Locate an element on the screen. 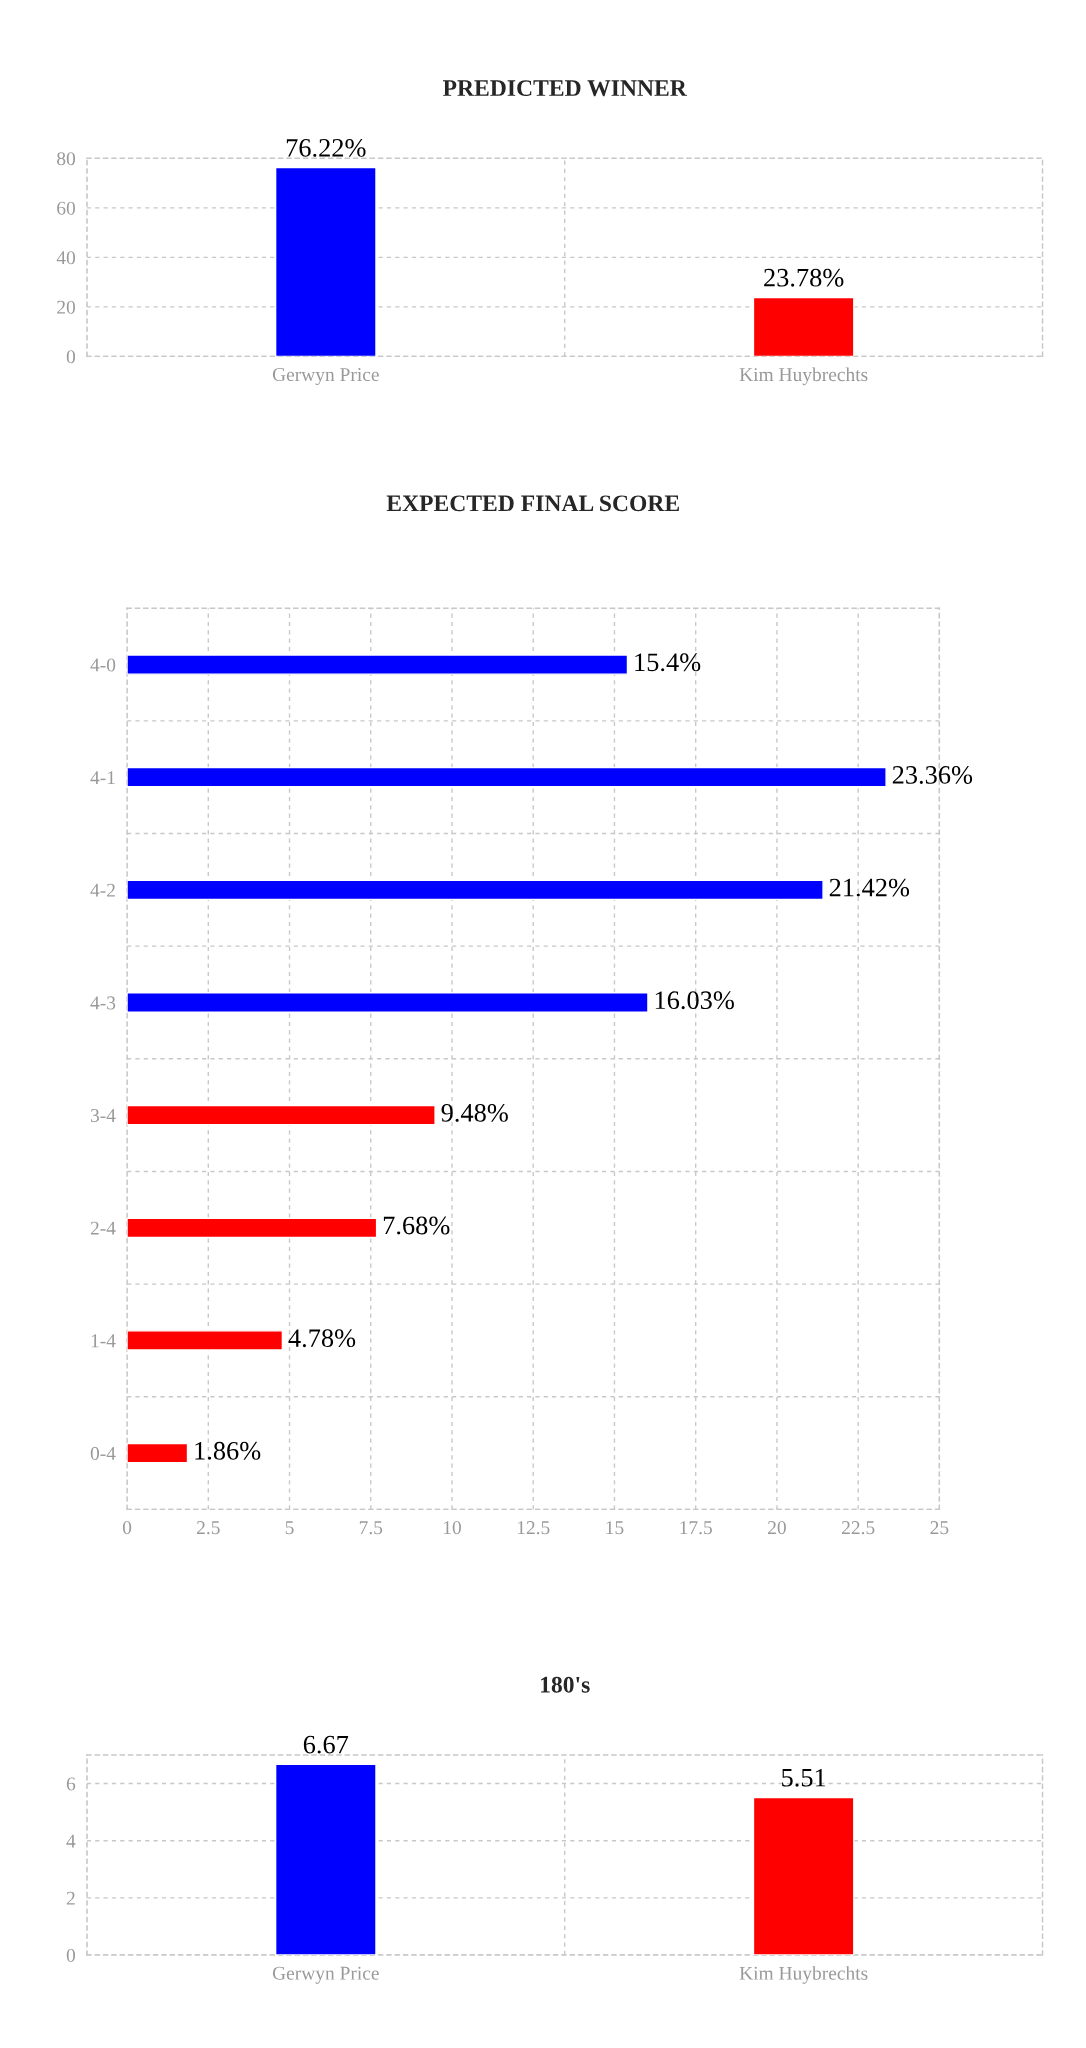 The image size is (1086, 2048). y-tick-label: 2-4 is located at coordinates (103, 1228).